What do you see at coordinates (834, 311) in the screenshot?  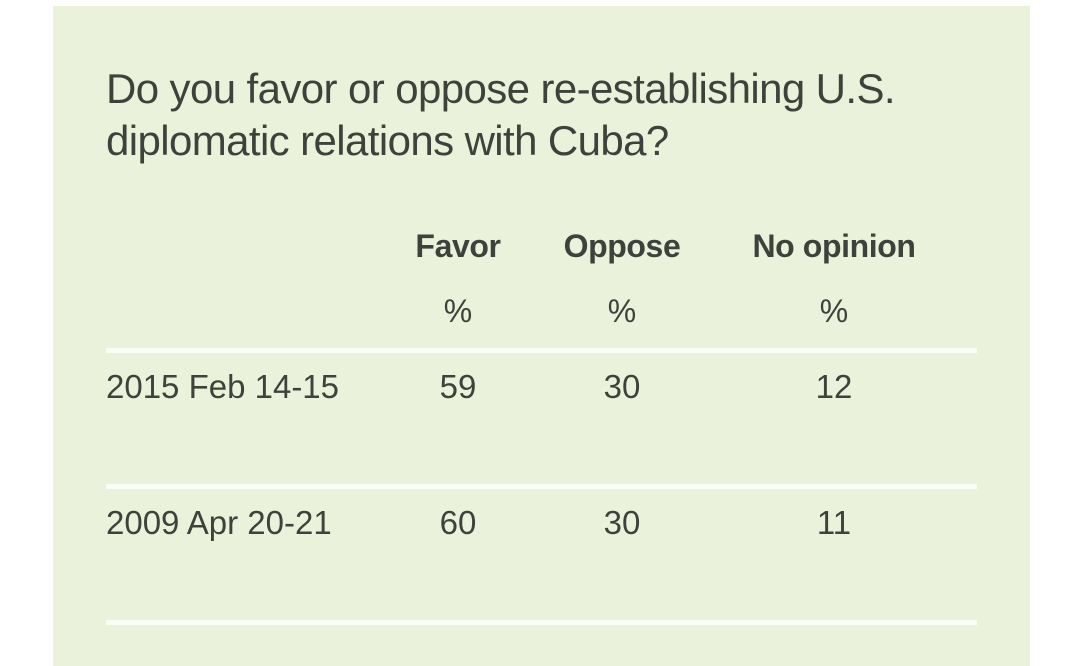 I see `unit-no-opinion: %` at bounding box center [834, 311].